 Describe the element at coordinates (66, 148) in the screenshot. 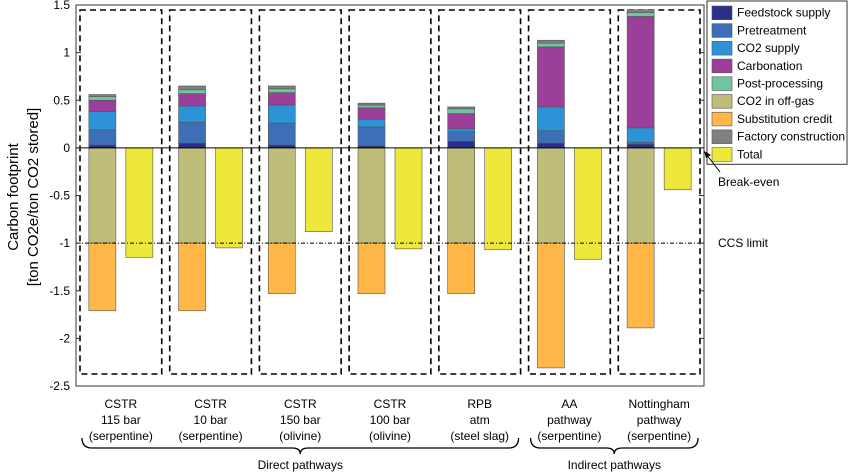

I see `y-tick-label: 0` at that location.